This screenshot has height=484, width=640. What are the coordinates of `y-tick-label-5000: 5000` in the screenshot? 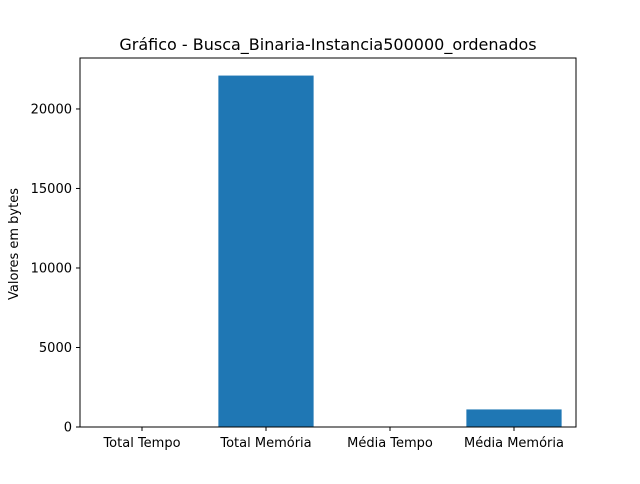 It's located at (55, 348).